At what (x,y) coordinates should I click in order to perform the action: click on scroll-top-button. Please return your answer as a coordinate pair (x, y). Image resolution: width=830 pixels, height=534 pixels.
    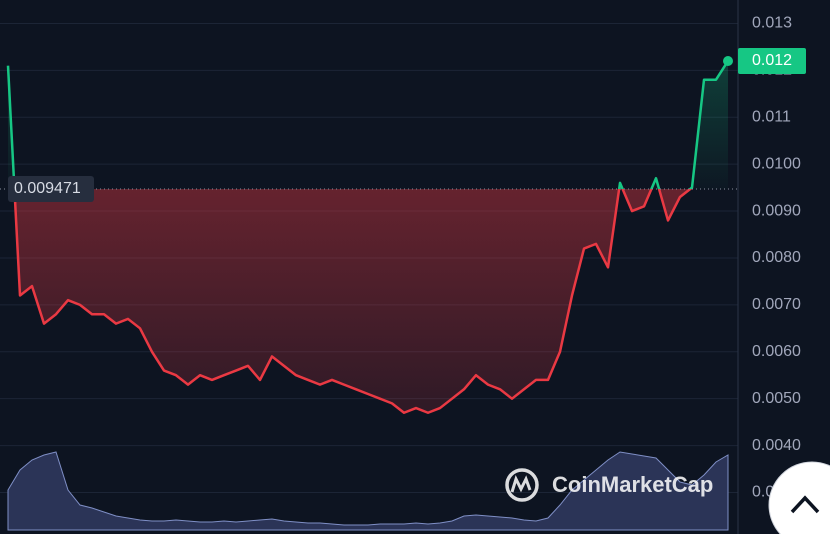
    Looking at the image, I should click on (799, 497).